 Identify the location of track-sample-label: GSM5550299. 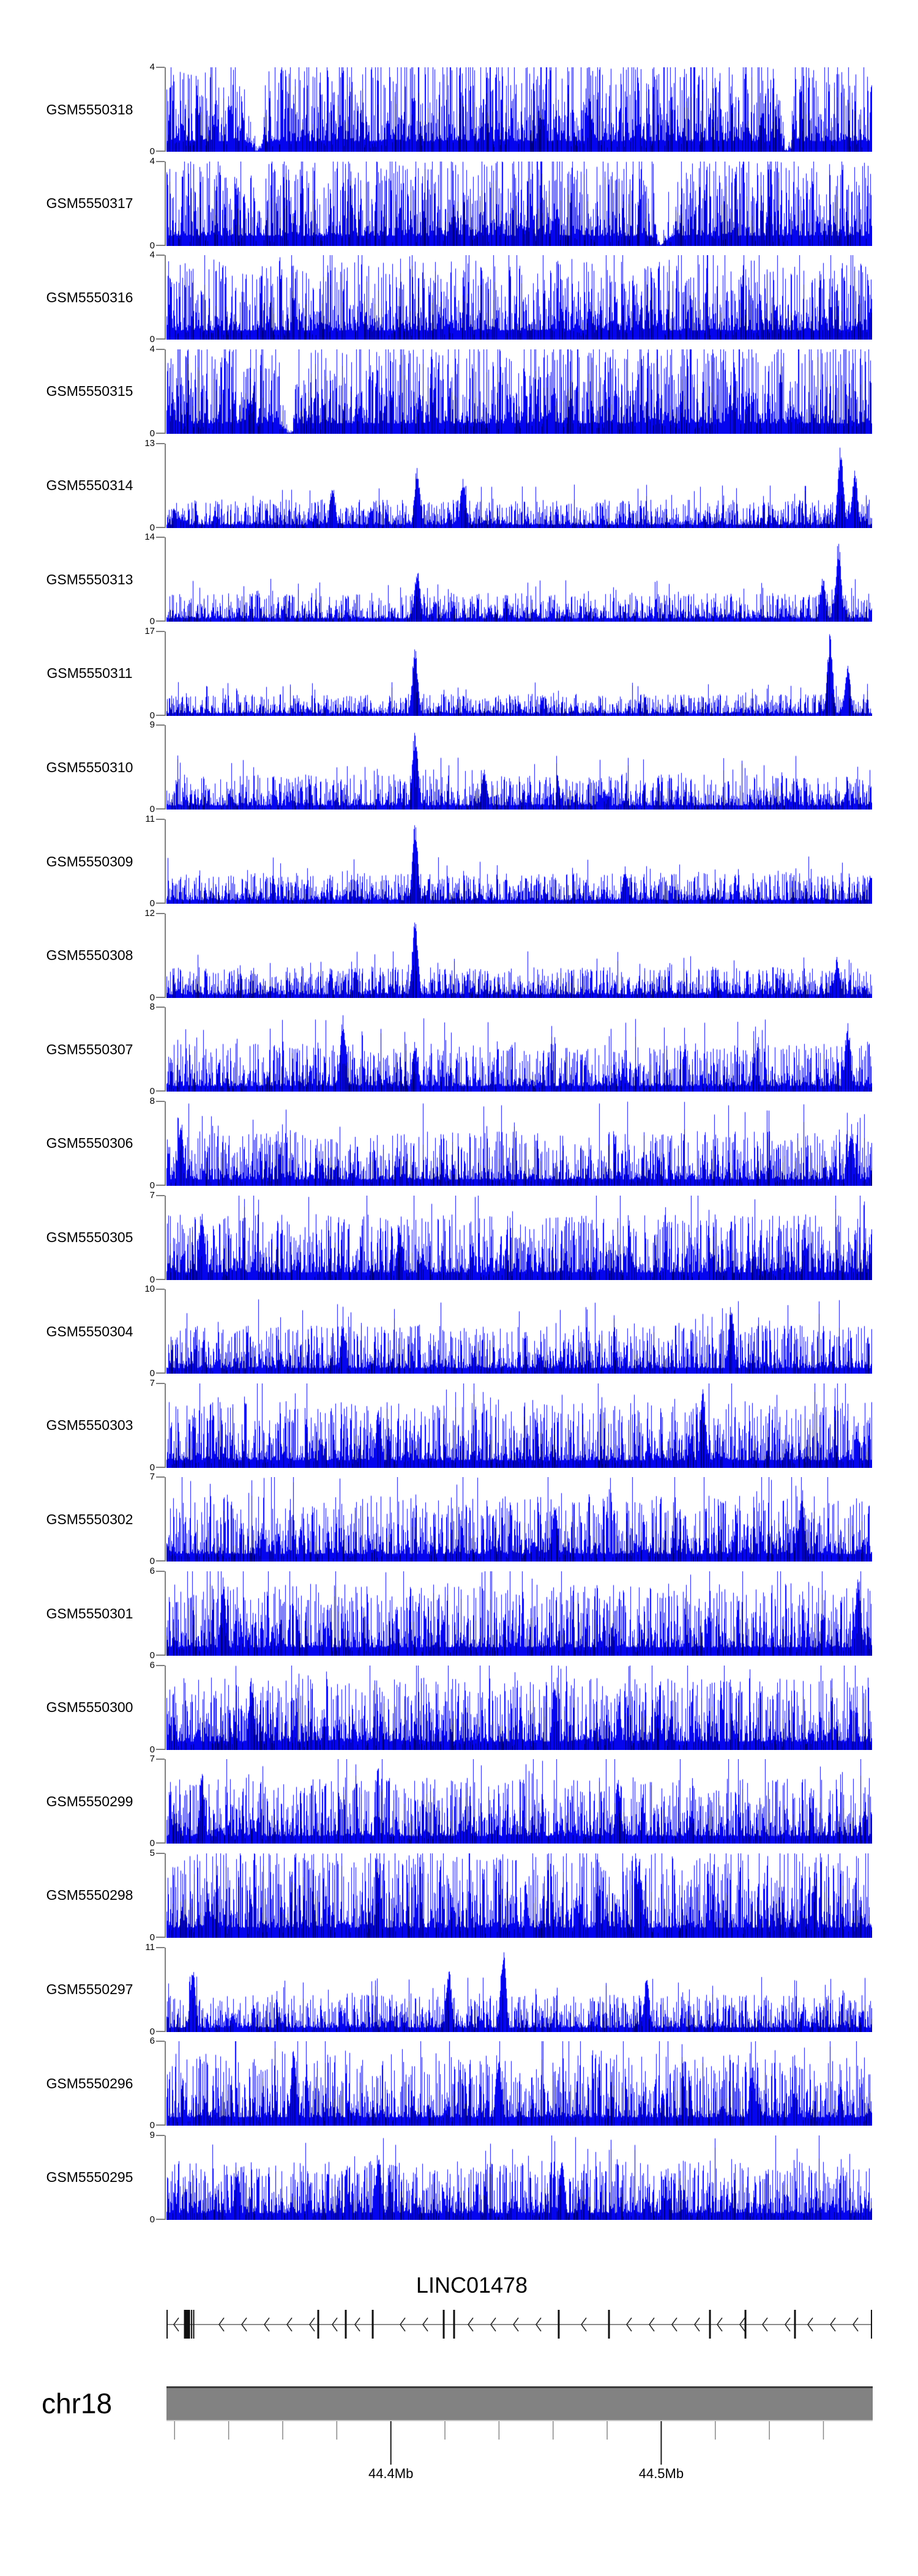
(89, 1801).